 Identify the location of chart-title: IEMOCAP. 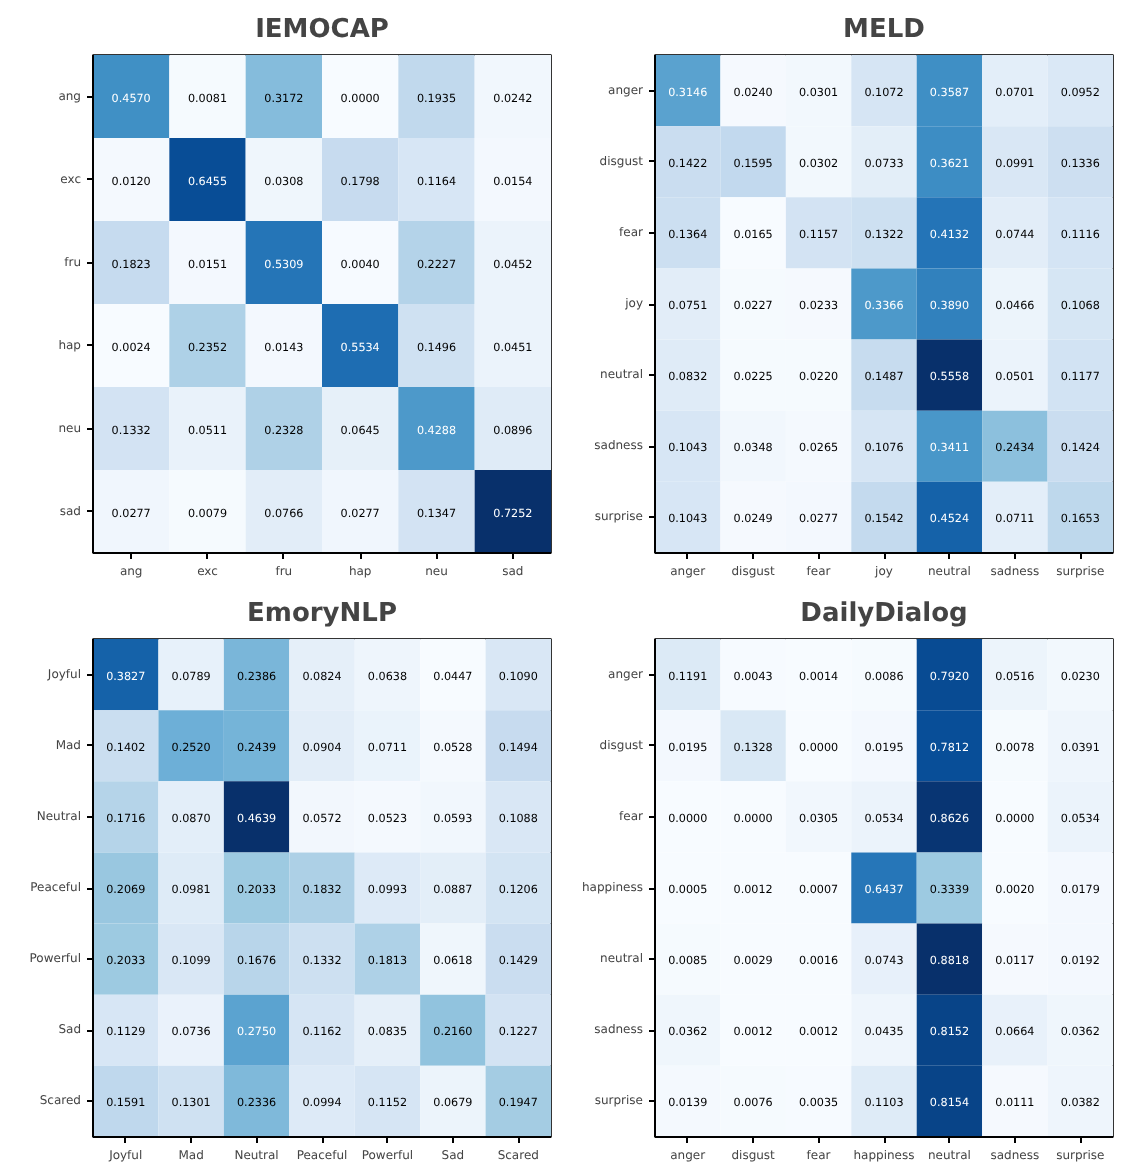
(322, 30).